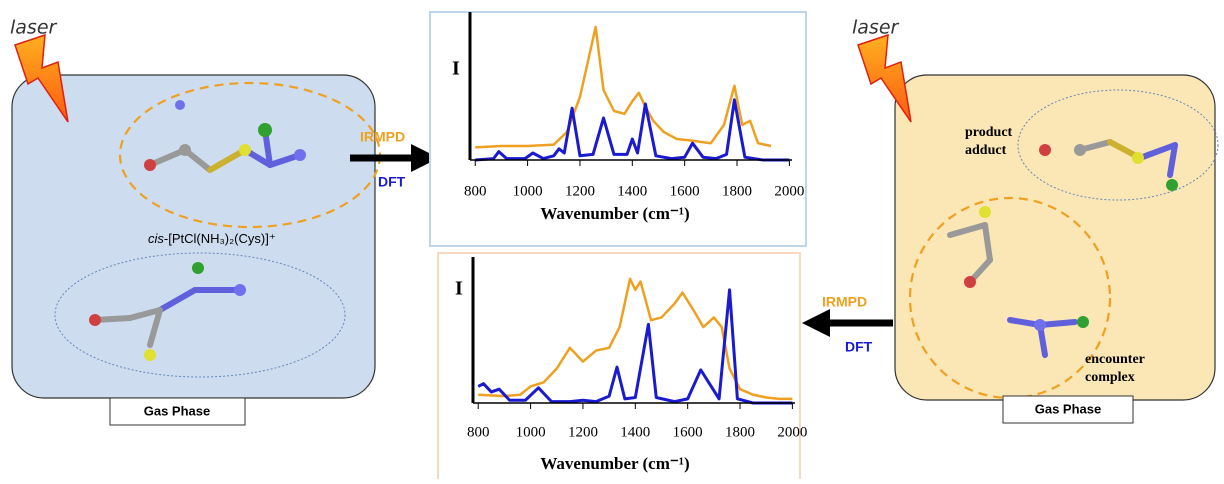 Image resolution: width=1224 pixels, height=484 pixels. I want to click on molecule-label: cis-[PtCl(NH₃)₂(Cys)]⁺, so click(212, 238).